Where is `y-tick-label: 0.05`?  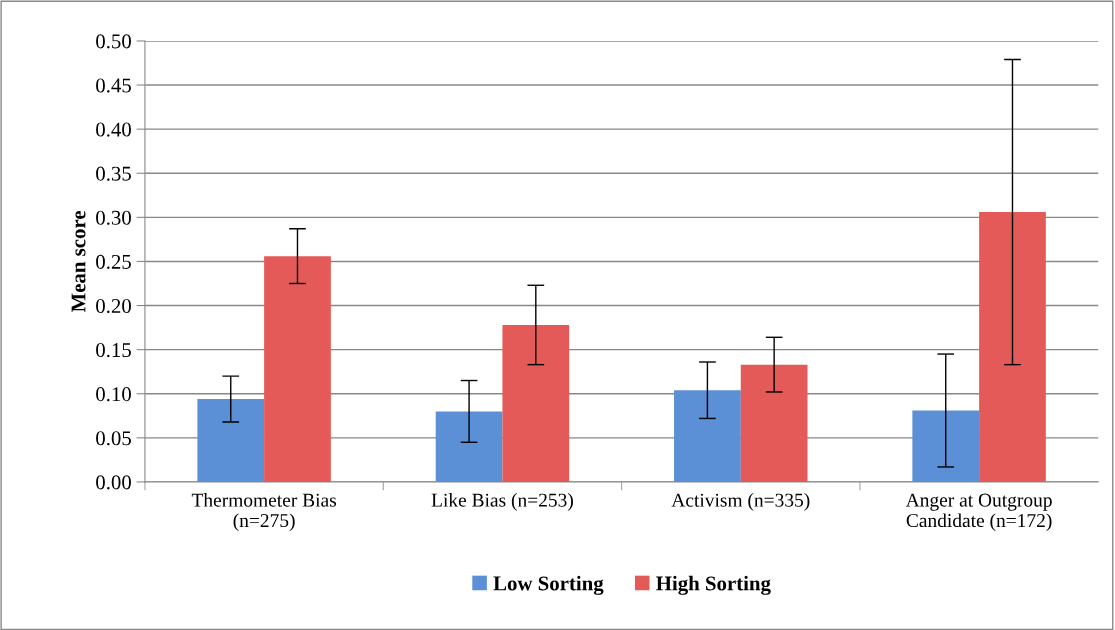 y-tick-label: 0.05 is located at coordinates (113, 438).